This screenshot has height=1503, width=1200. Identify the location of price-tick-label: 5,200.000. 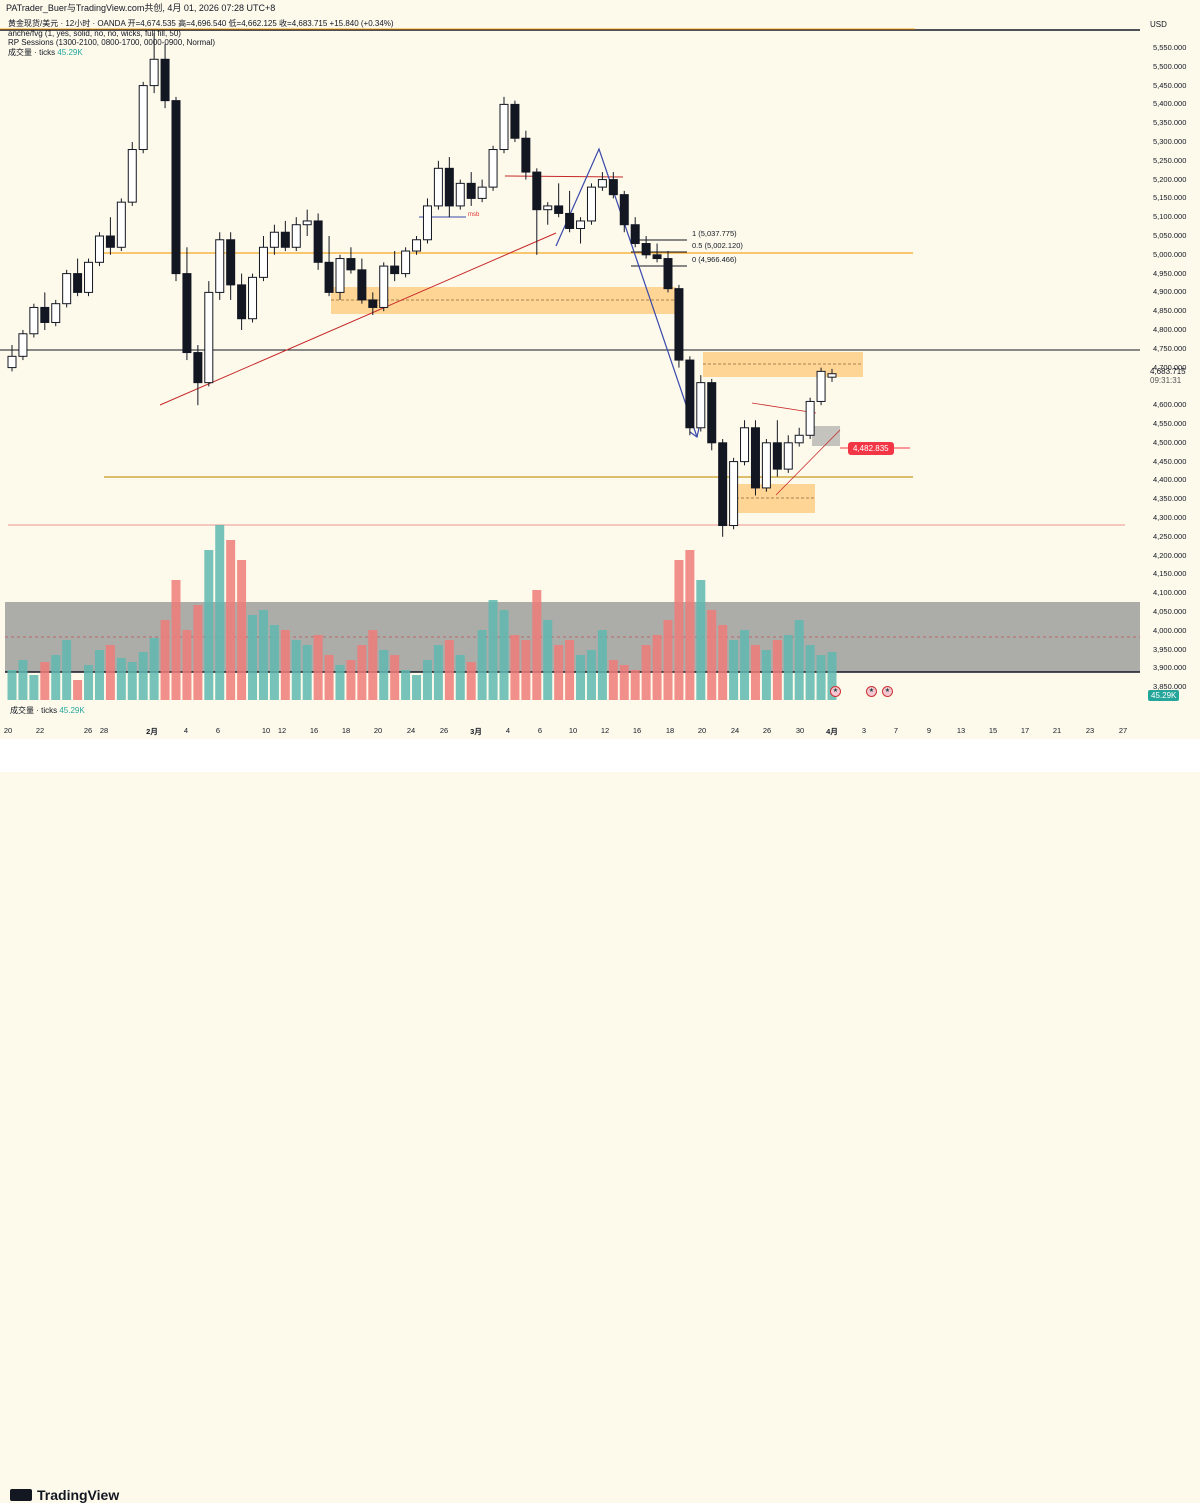
(1170, 179).